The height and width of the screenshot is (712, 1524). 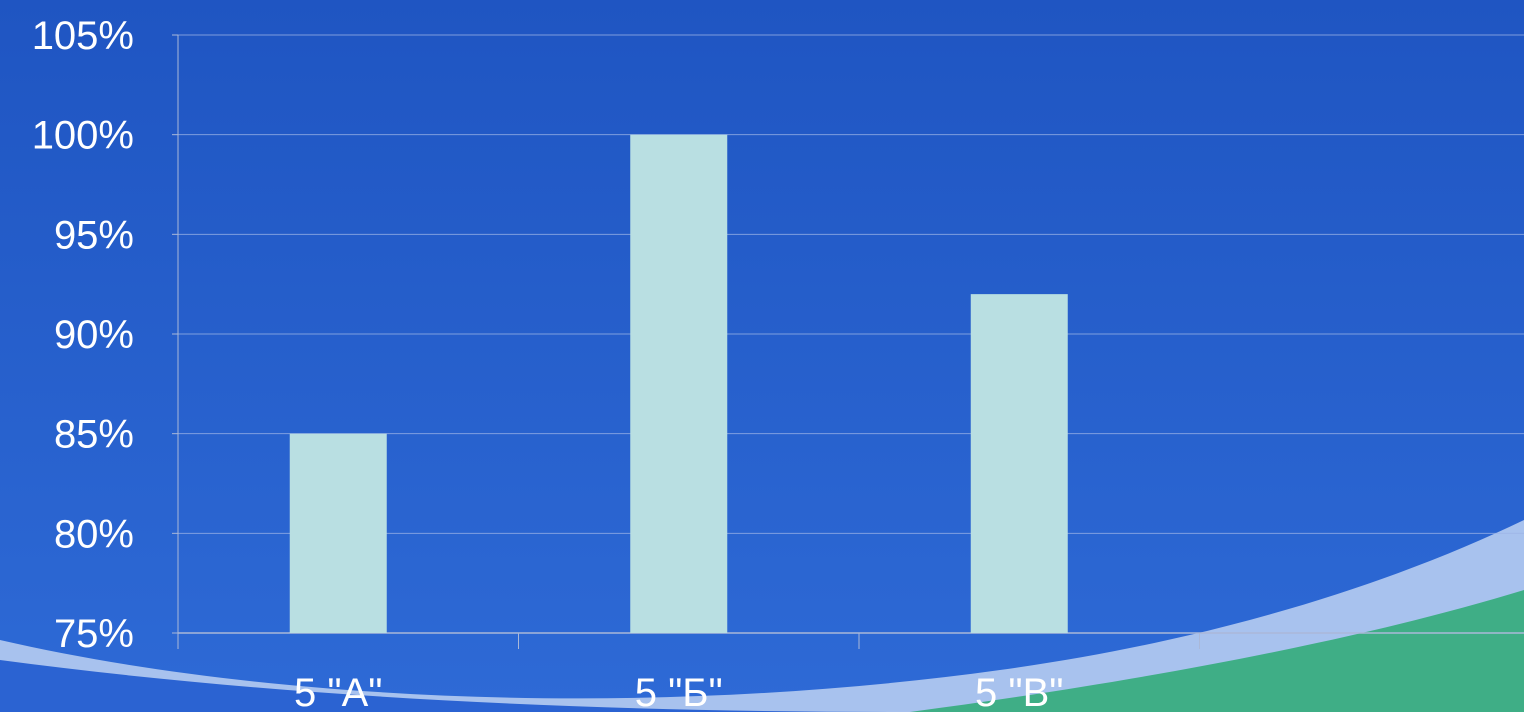 I want to click on decorative-swoosh-green, so click(x=1217, y=651).